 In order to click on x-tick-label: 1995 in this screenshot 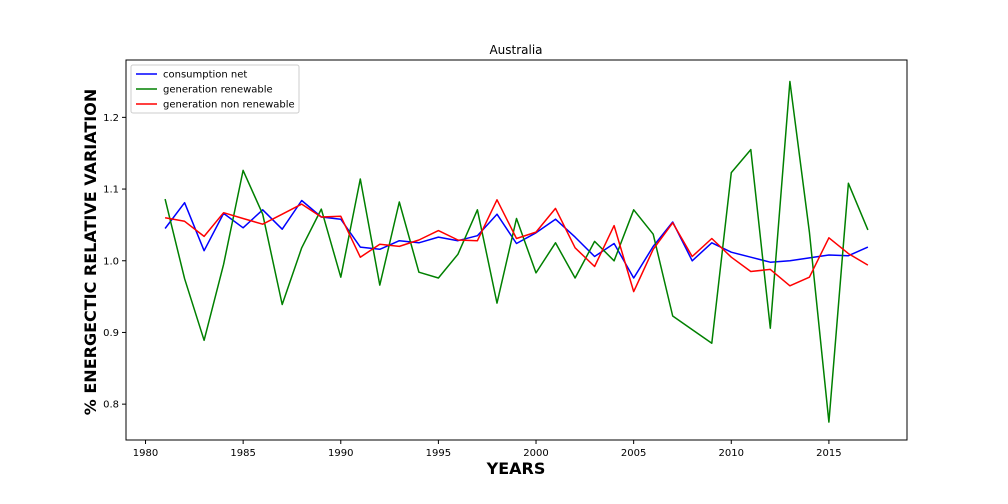, I will do `click(438, 453)`.